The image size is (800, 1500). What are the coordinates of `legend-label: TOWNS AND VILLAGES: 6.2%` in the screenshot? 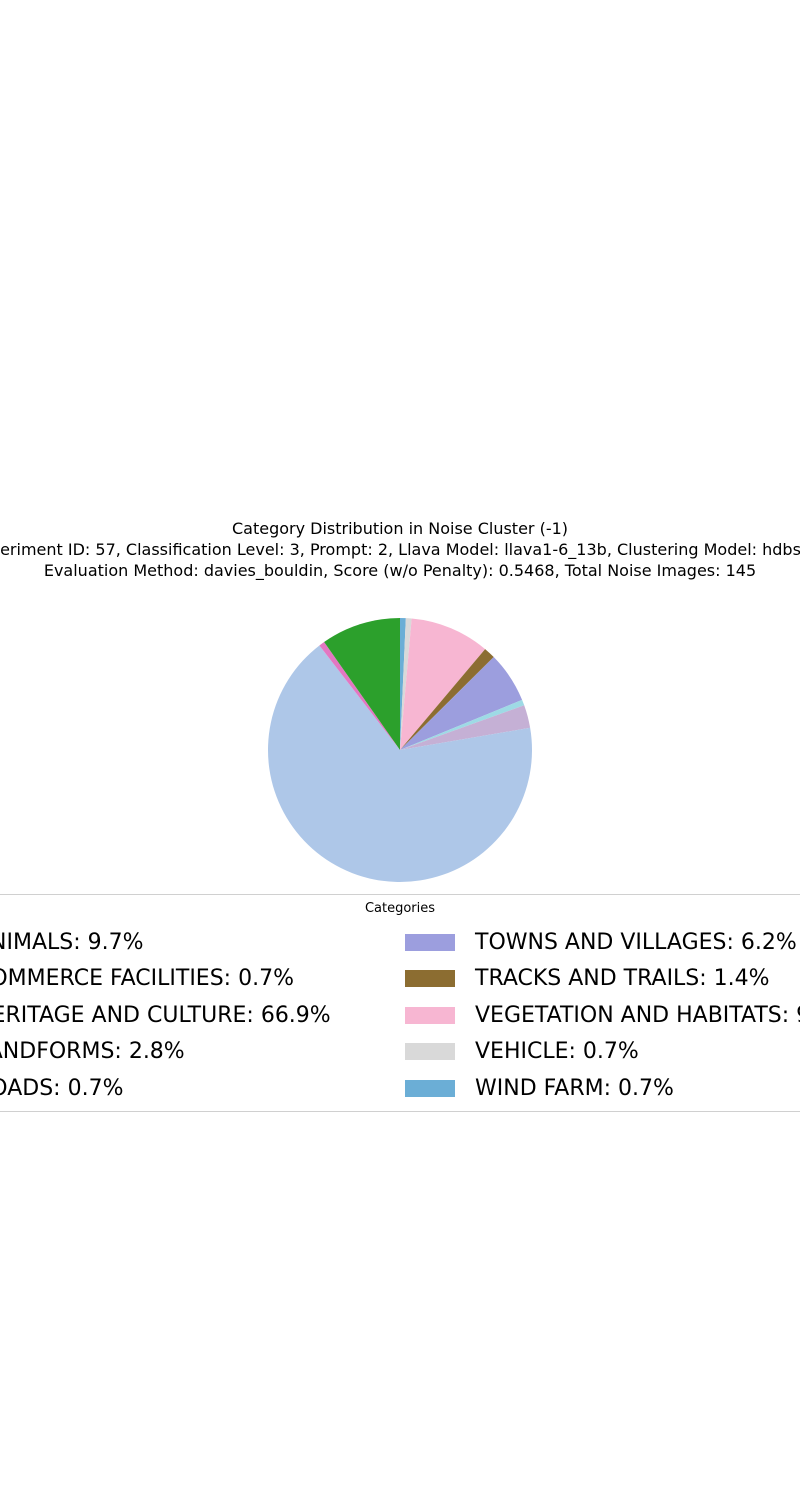 It's located at (636, 942).